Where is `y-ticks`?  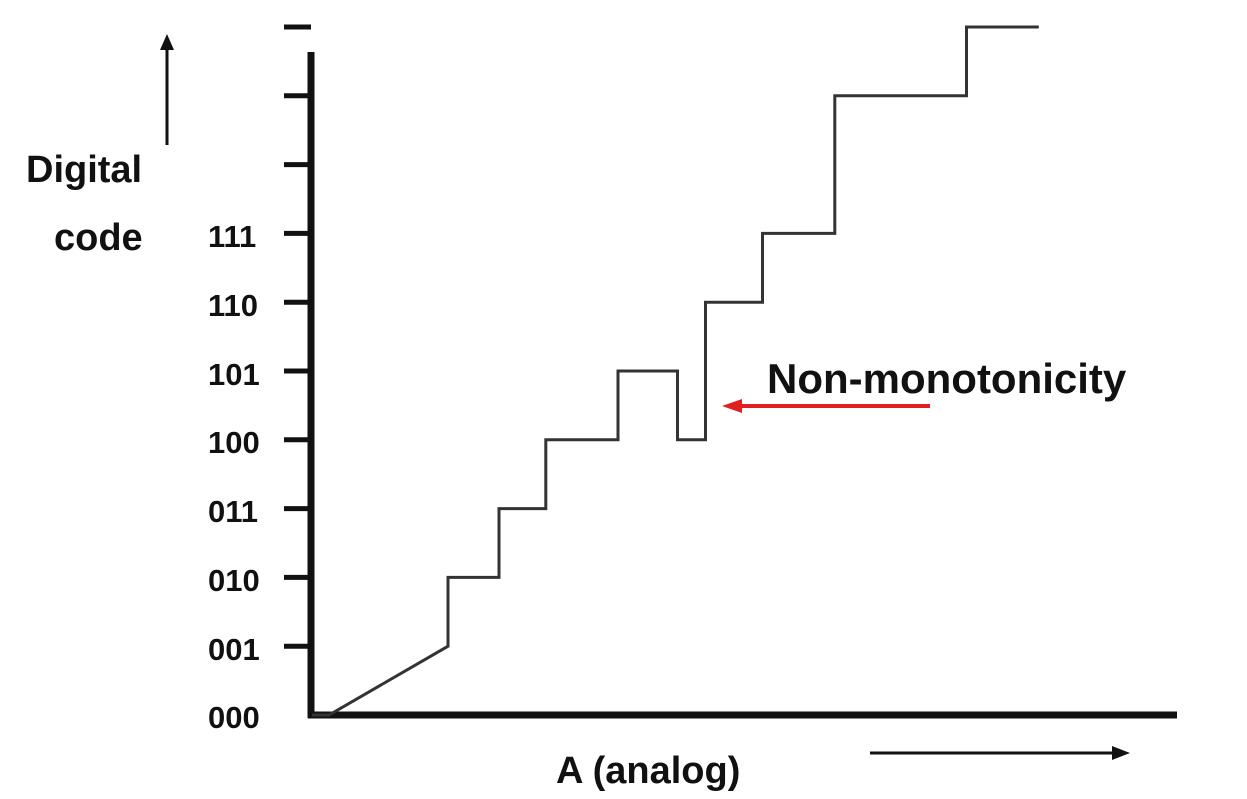
y-ticks is located at coordinates (297, 336).